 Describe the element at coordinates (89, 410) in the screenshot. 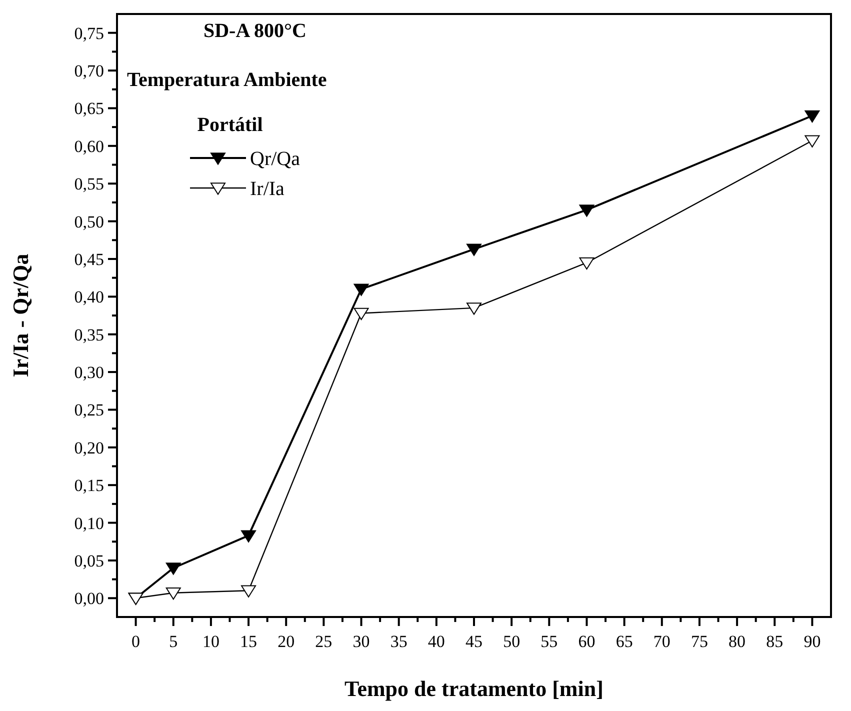

I see `y-tick-label: 0,25` at that location.